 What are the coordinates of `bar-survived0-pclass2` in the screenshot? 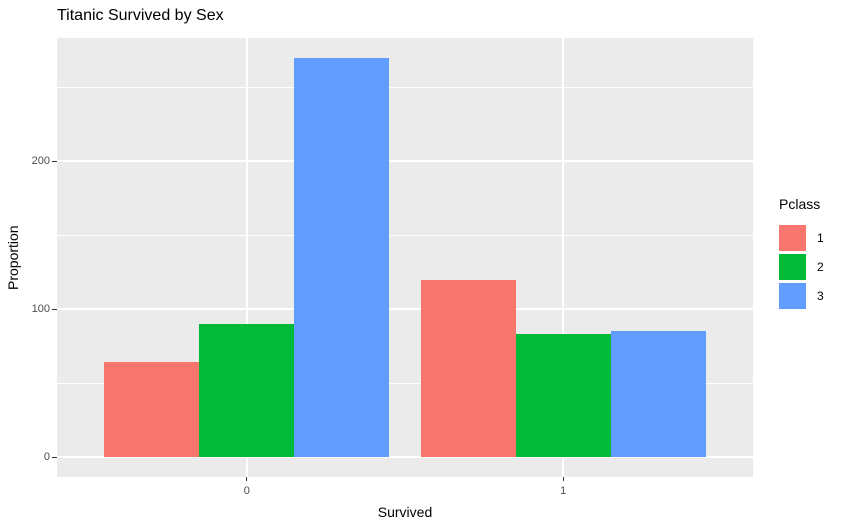 It's located at (247, 391).